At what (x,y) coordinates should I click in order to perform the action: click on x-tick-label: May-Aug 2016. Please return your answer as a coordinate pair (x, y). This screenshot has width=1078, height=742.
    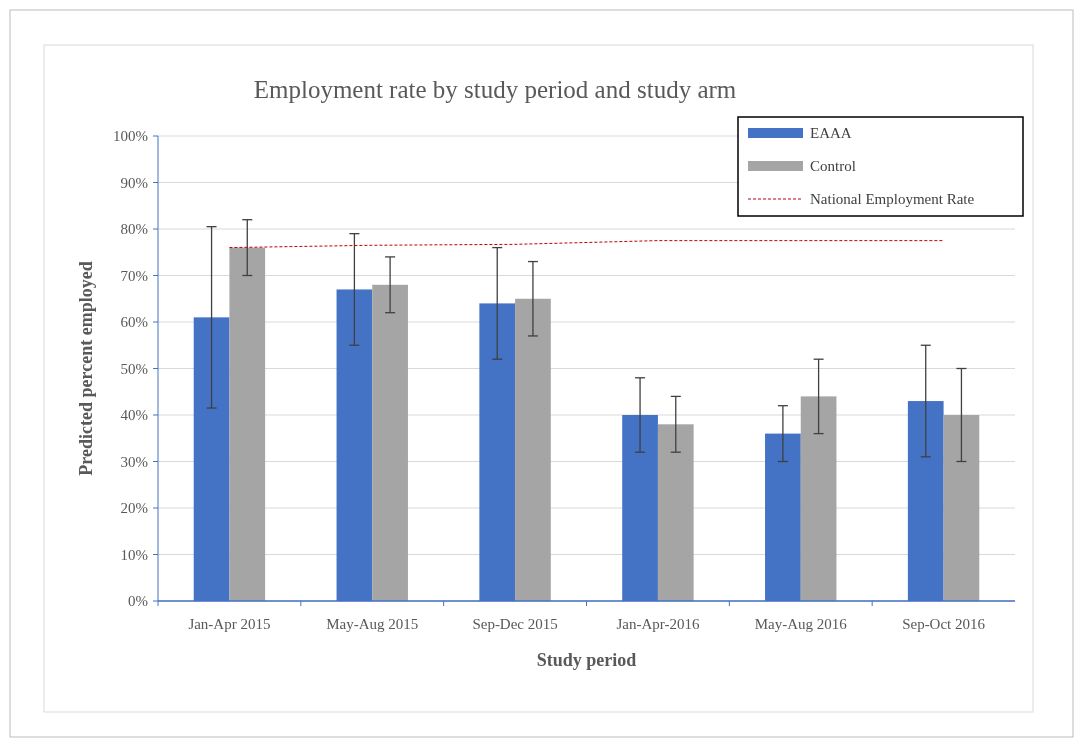
    Looking at the image, I should click on (801, 624).